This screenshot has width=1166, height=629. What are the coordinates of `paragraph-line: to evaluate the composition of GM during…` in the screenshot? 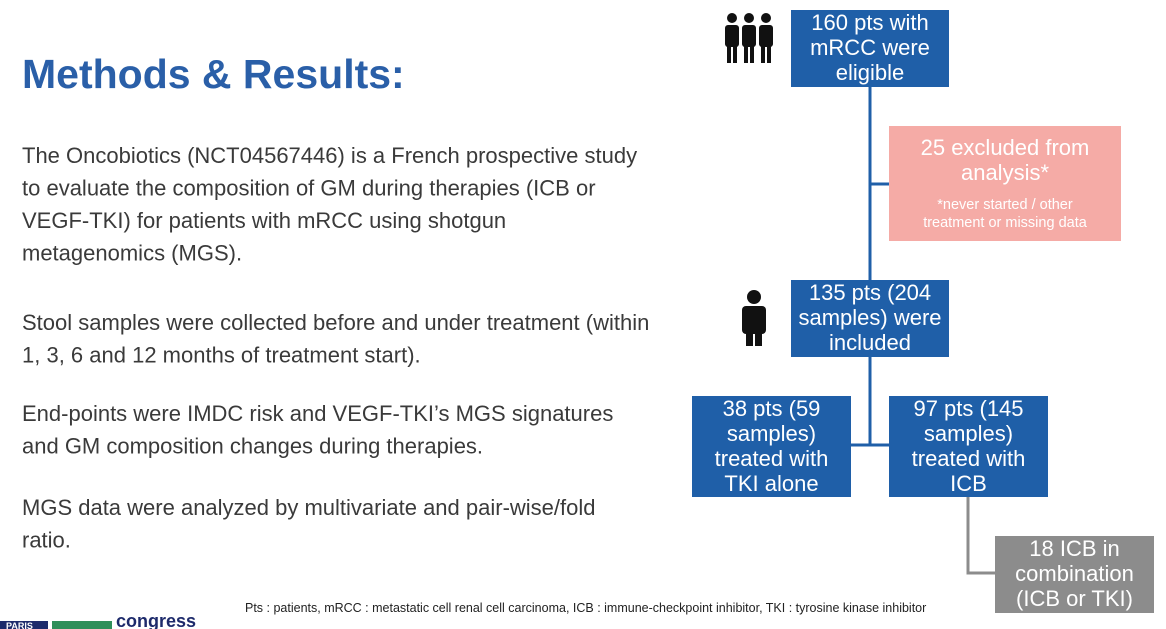 It's located at (309, 188).